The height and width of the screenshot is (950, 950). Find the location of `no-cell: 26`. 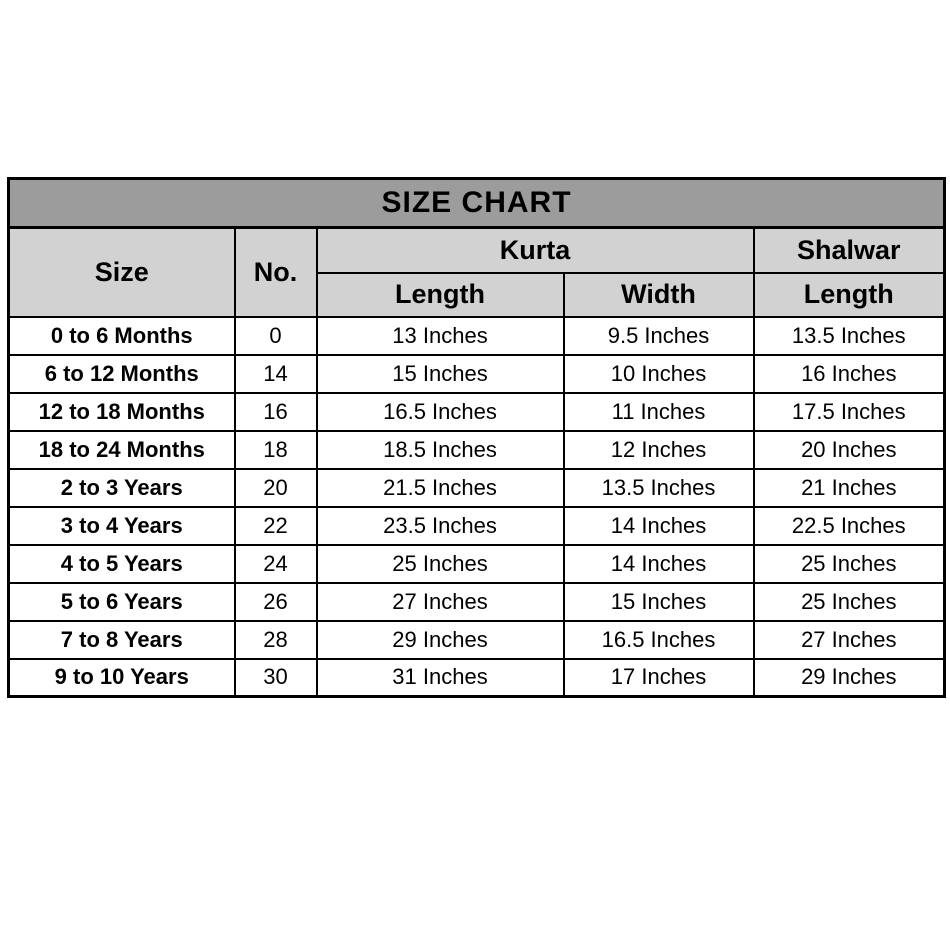

no-cell: 26 is located at coordinates (275, 601).